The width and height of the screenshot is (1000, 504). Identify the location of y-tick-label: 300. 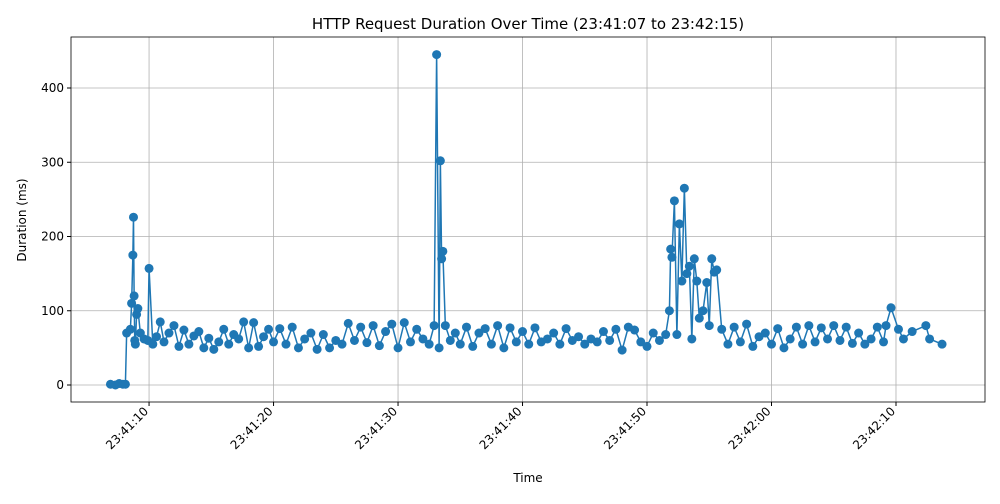
(52, 162).